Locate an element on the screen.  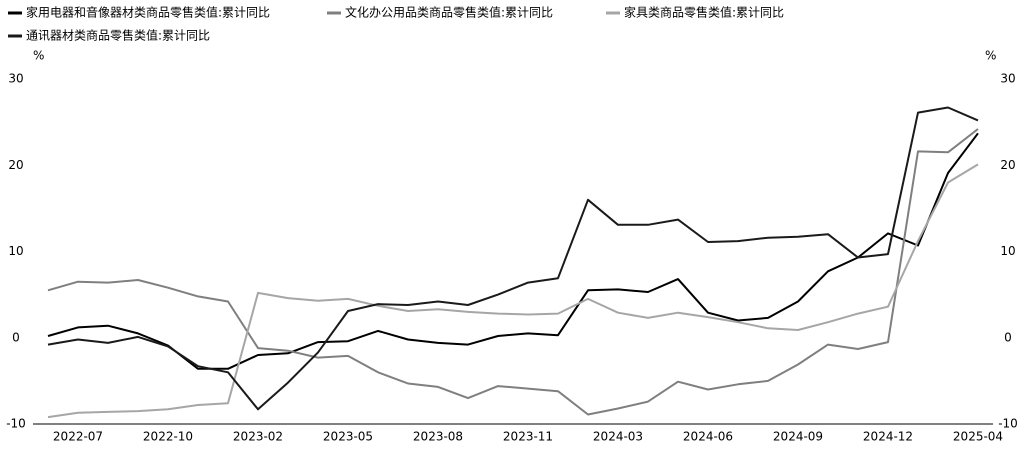
x-tick-label: 2023-05 is located at coordinates (348, 437).